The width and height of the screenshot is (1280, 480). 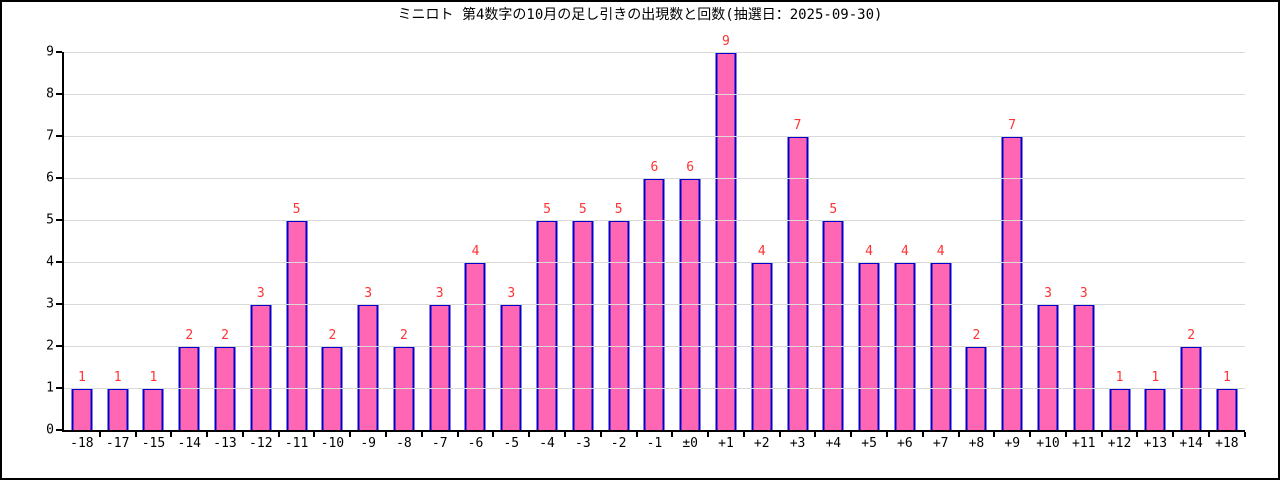 I want to click on bar-column: 9 +1, so click(x=726, y=242).